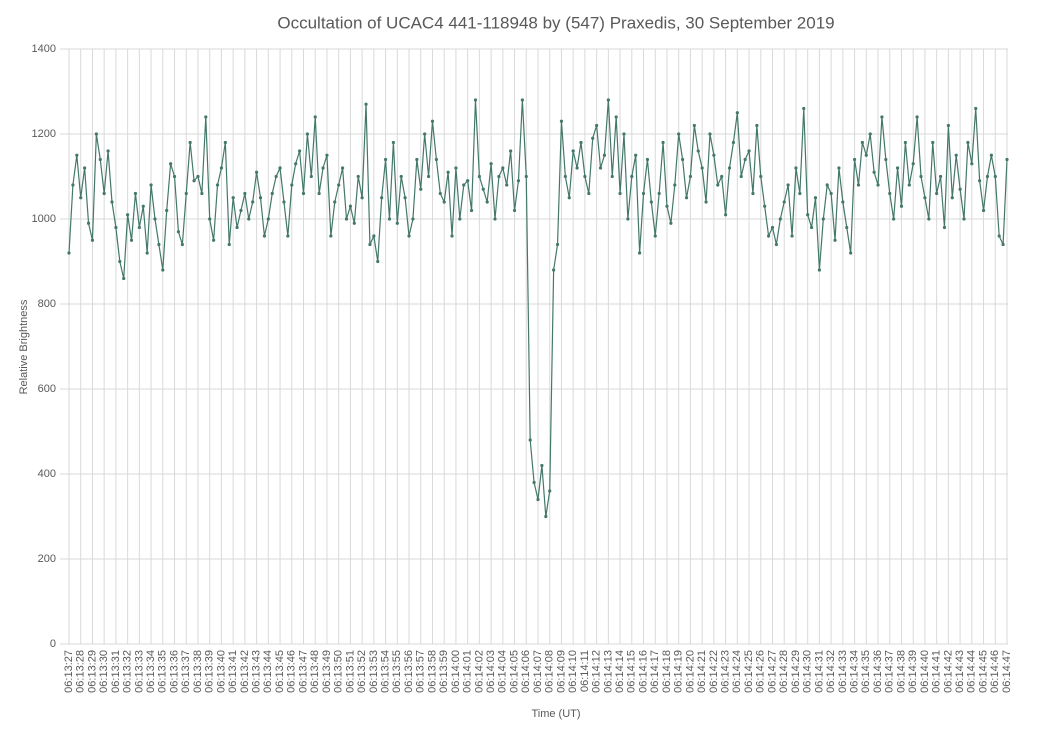 Image resolution: width=1051 pixels, height=737 pixels. Describe the element at coordinates (890, 671) in the screenshot. I see `x-tick-label: 06:14:37` at that location.